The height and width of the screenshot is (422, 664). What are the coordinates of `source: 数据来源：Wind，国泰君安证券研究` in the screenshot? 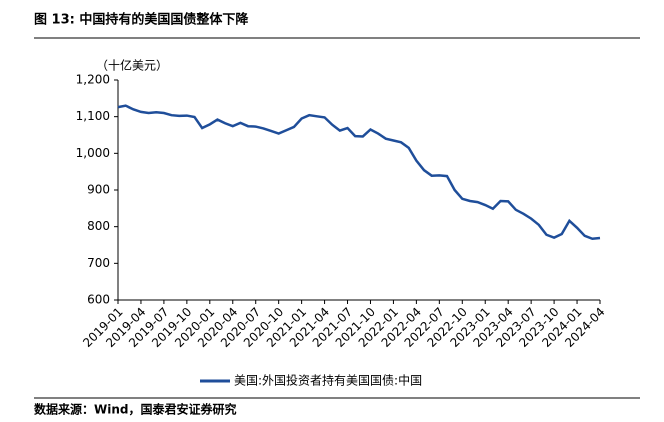 It's located at (135, 409).